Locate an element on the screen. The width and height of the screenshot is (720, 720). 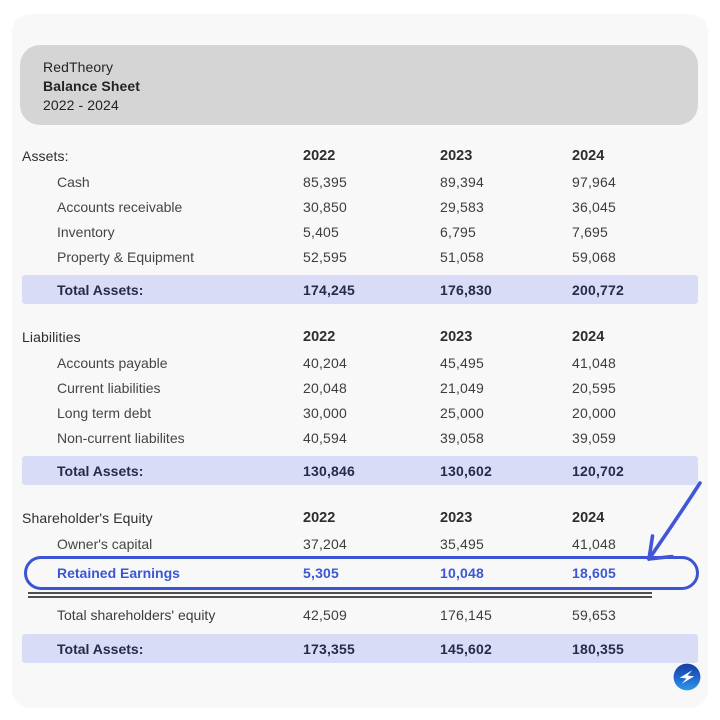
row-value: 30,000 is located at coordinates (325, 412).